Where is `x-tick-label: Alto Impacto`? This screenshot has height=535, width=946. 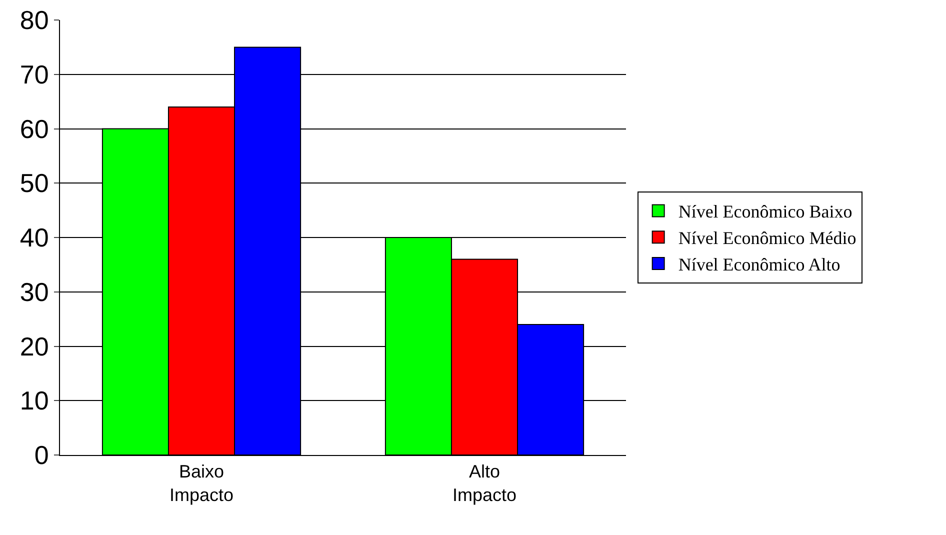 x-tick-label: Alto Impacto is located at coordinates (484, 483).